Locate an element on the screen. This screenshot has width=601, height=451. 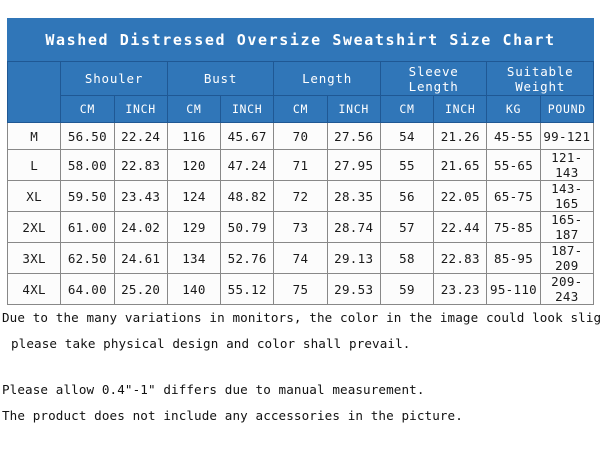
cell-weight-pound: 165-187 is located at coordinates (567, 227).